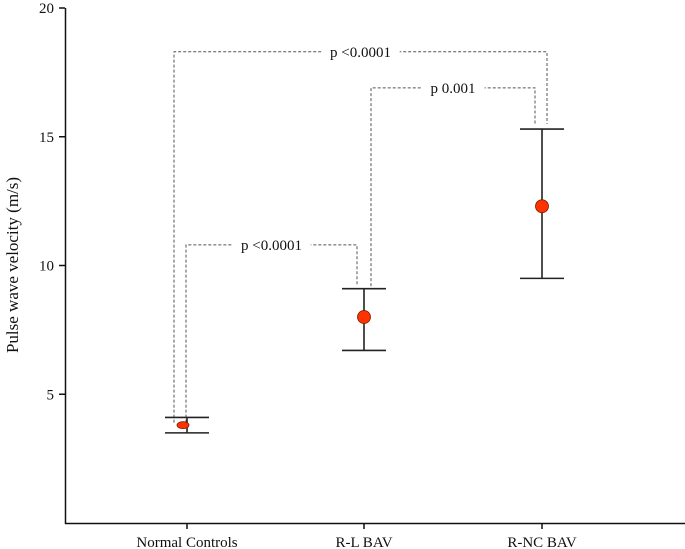 Image resolution: width=685 pixels, height=549 pixels. I want to click on significance-bracket: p 0.001, so click(453, 182).